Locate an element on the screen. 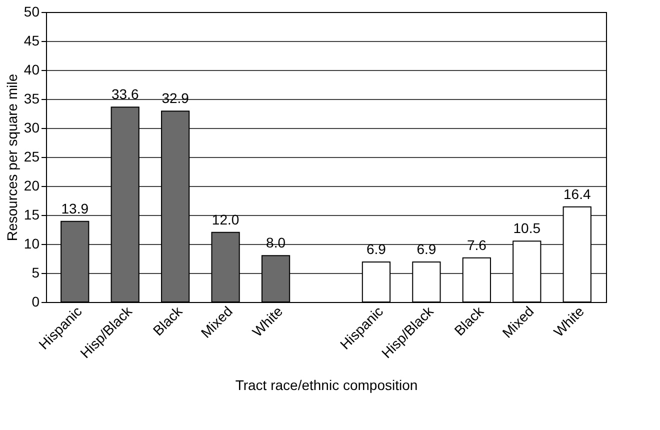 Image resolution: width=660 pixels, height=430 pixels. y-tick-label: 25 is located at coordinates (32, 156).